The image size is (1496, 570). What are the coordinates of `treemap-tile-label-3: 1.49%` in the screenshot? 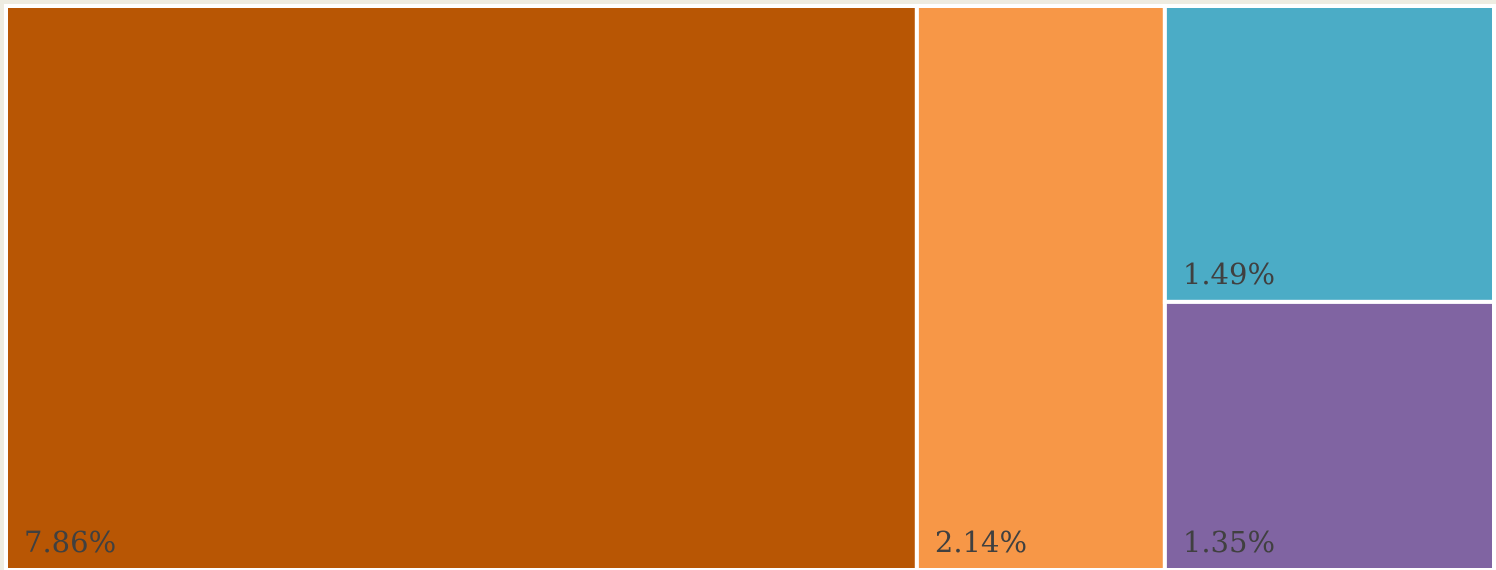 It's located at (1229, 274).